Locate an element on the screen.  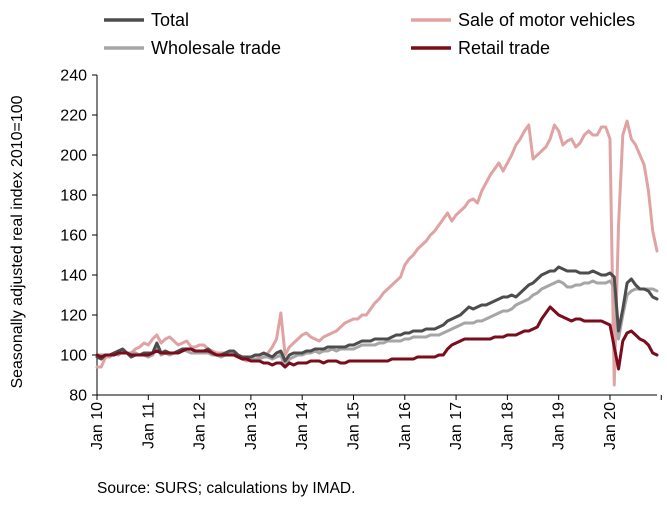
y-tick-label: 80 is located at coordinates (78, 396).